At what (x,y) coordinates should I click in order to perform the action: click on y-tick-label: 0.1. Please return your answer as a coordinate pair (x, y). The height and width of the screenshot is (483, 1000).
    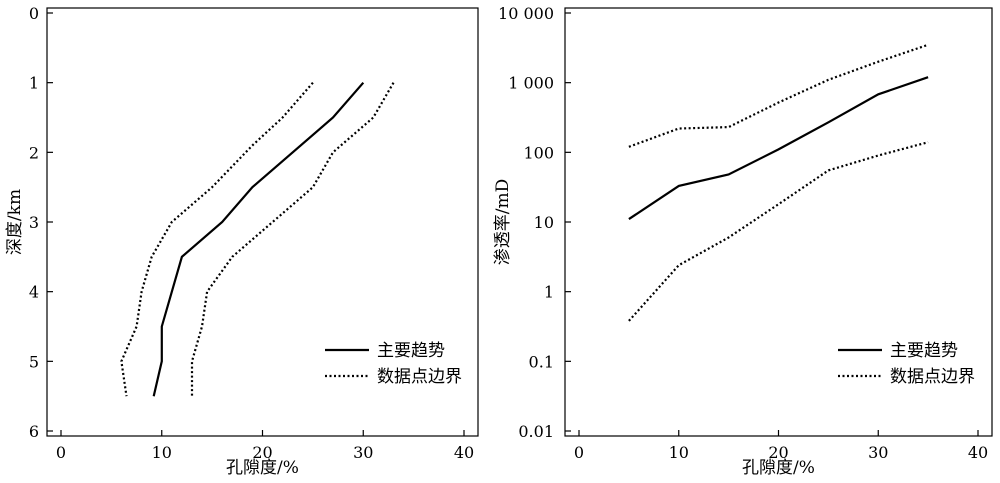
    Looking at the image, I should click on (541, 361).